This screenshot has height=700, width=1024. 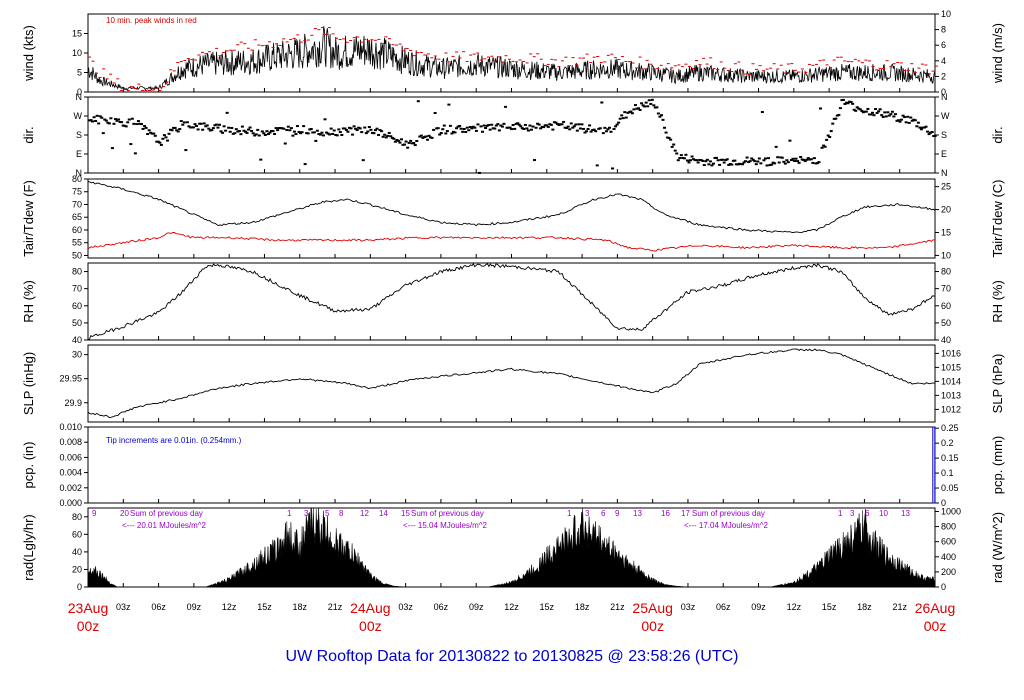 I want to click on x-date-label: 24Aug, so click(x=370, y=608).